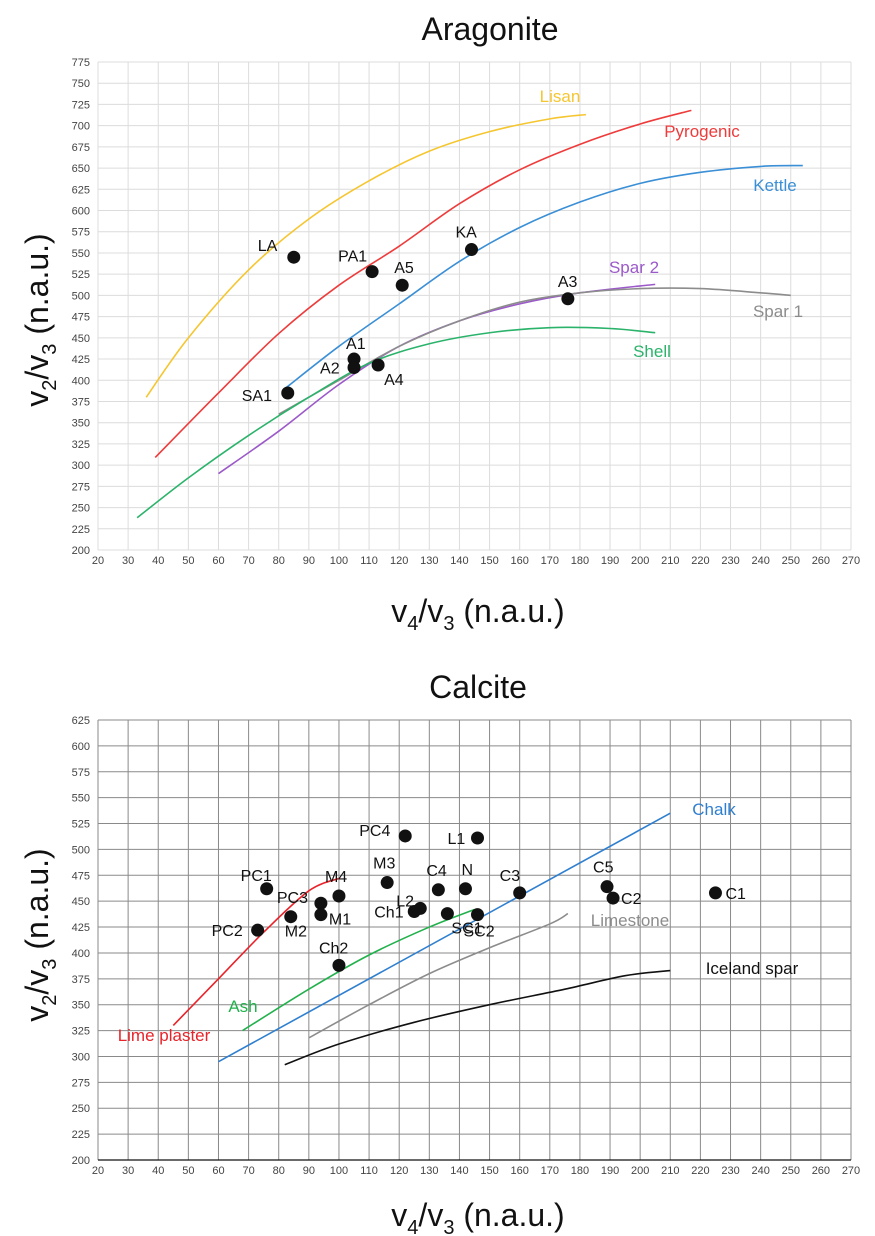 This screenshot has width=875, height=1236. I want to click on series-label-lime-plaster: Lime plaster, so click(164, 1035).